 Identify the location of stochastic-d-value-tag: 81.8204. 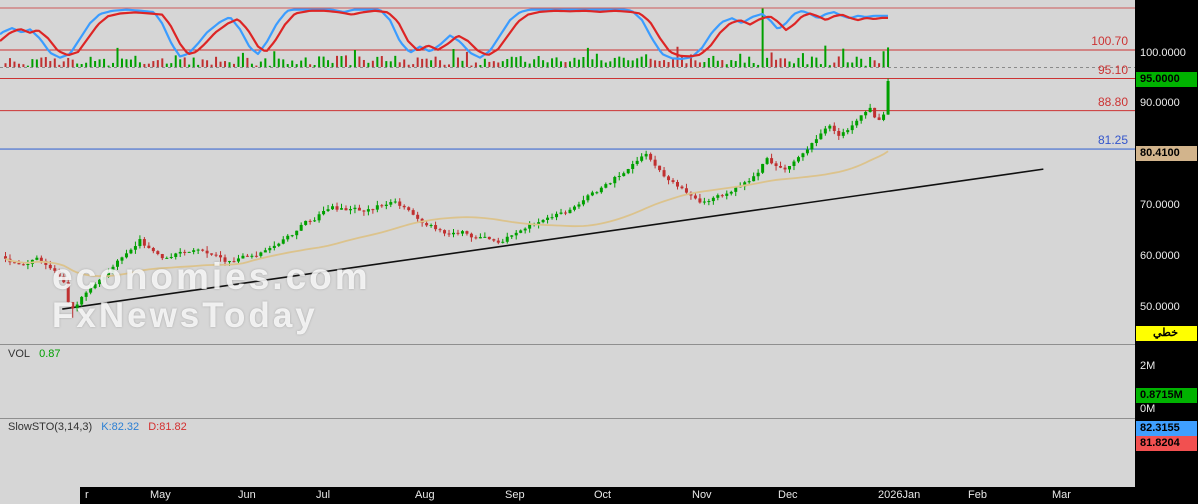
(1166, 443).